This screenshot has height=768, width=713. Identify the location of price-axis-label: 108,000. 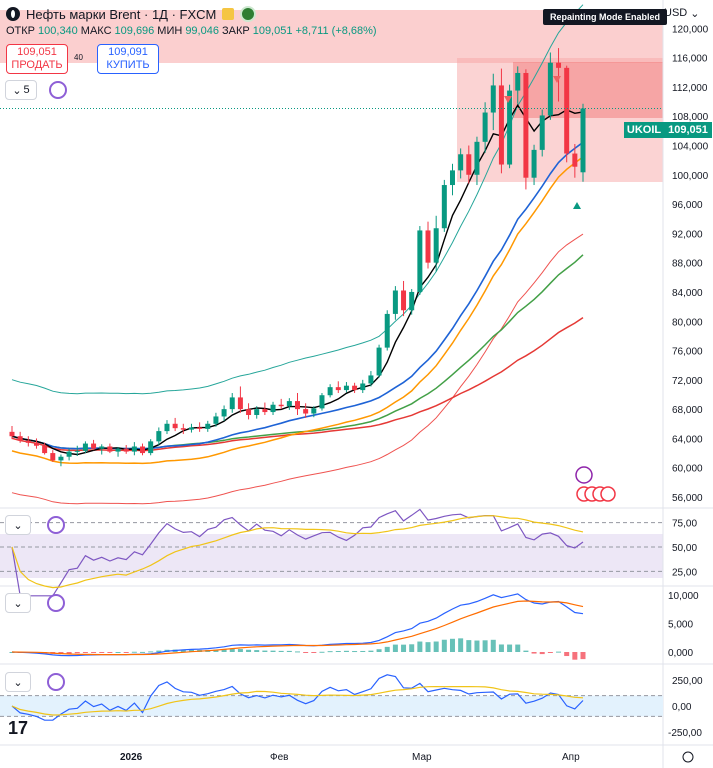
(690, 117).